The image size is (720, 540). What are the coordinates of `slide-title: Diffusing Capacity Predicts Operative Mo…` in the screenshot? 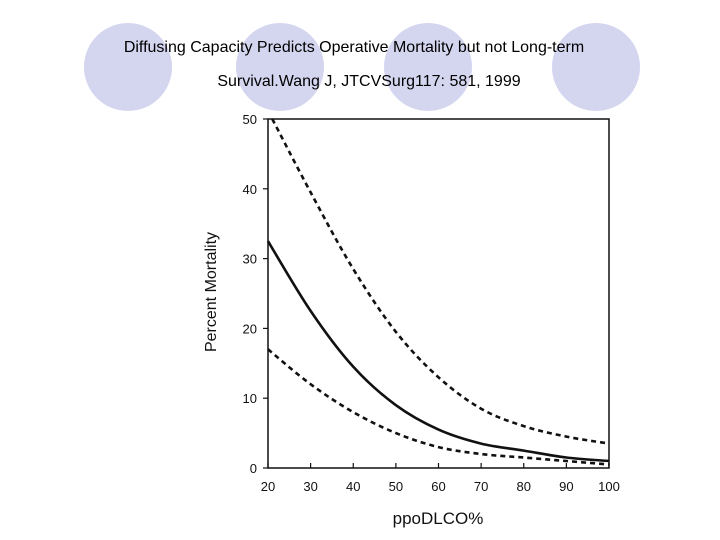 It's located at (354, 47).